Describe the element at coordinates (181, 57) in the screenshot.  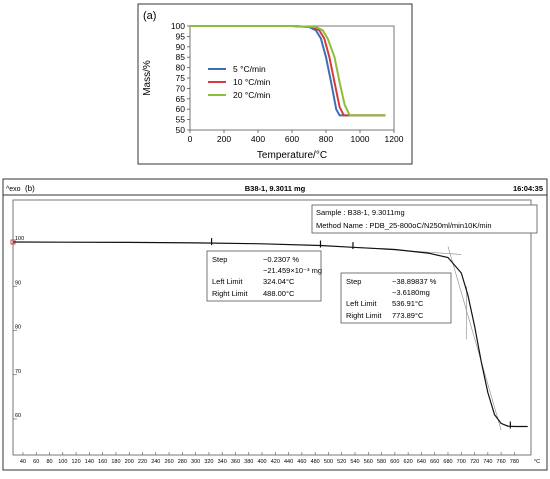
I see `a-y-tick-label-7: 85` at that location.